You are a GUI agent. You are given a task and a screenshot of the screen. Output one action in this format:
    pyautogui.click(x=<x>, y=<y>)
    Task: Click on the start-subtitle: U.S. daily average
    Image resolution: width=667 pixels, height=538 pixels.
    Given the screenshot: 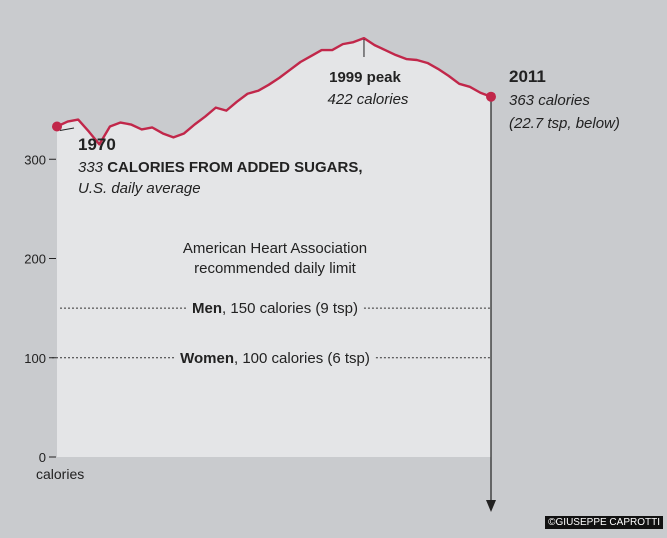 What is the action you would take?
    pyautogui.click(x=139, y=188)
    